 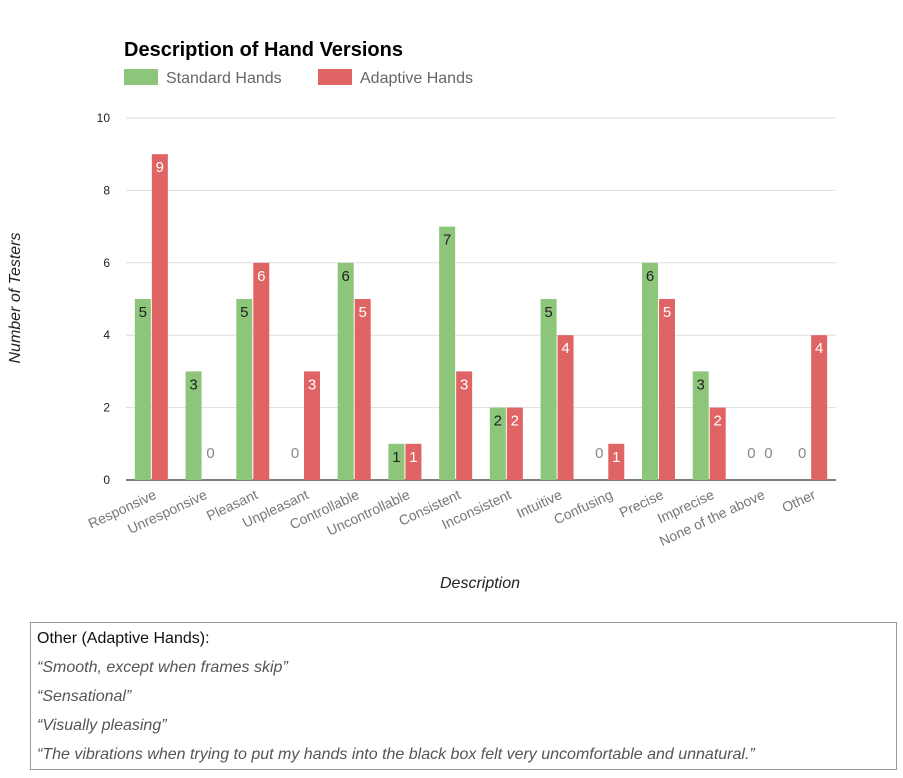 What do you see at coordinates (480, 583) in the screenshot?
I see `x-axis-title: Description` at bounding box center [480, 583].